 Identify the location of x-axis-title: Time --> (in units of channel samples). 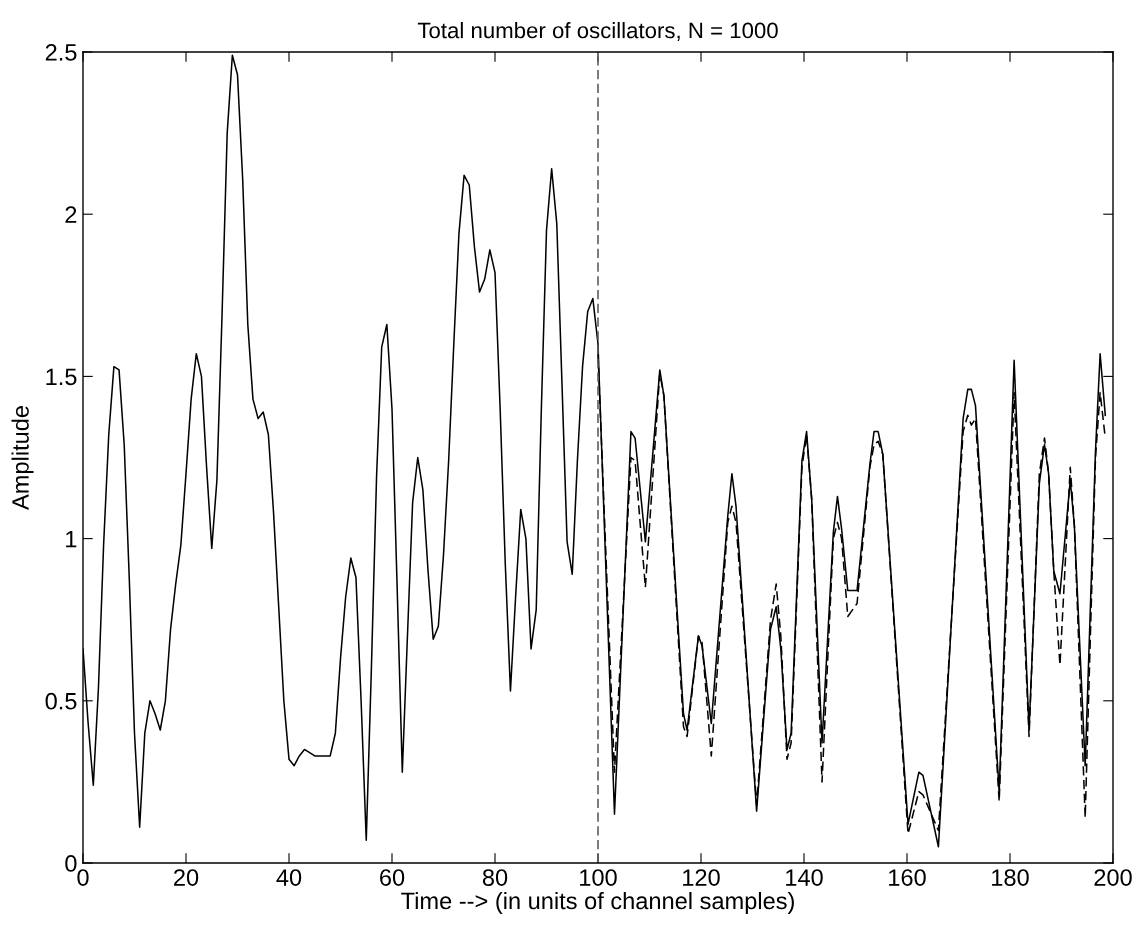
(597, 902).